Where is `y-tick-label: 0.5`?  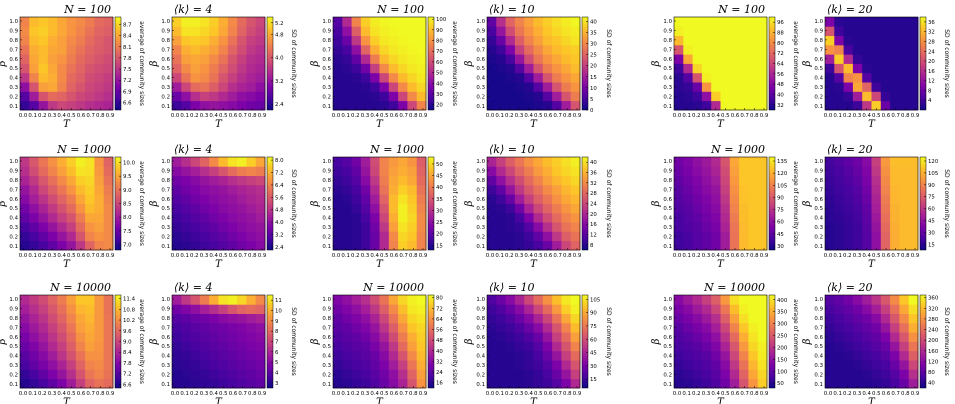 y-tick-label: 0.5 is located at coordinates (667, 347).